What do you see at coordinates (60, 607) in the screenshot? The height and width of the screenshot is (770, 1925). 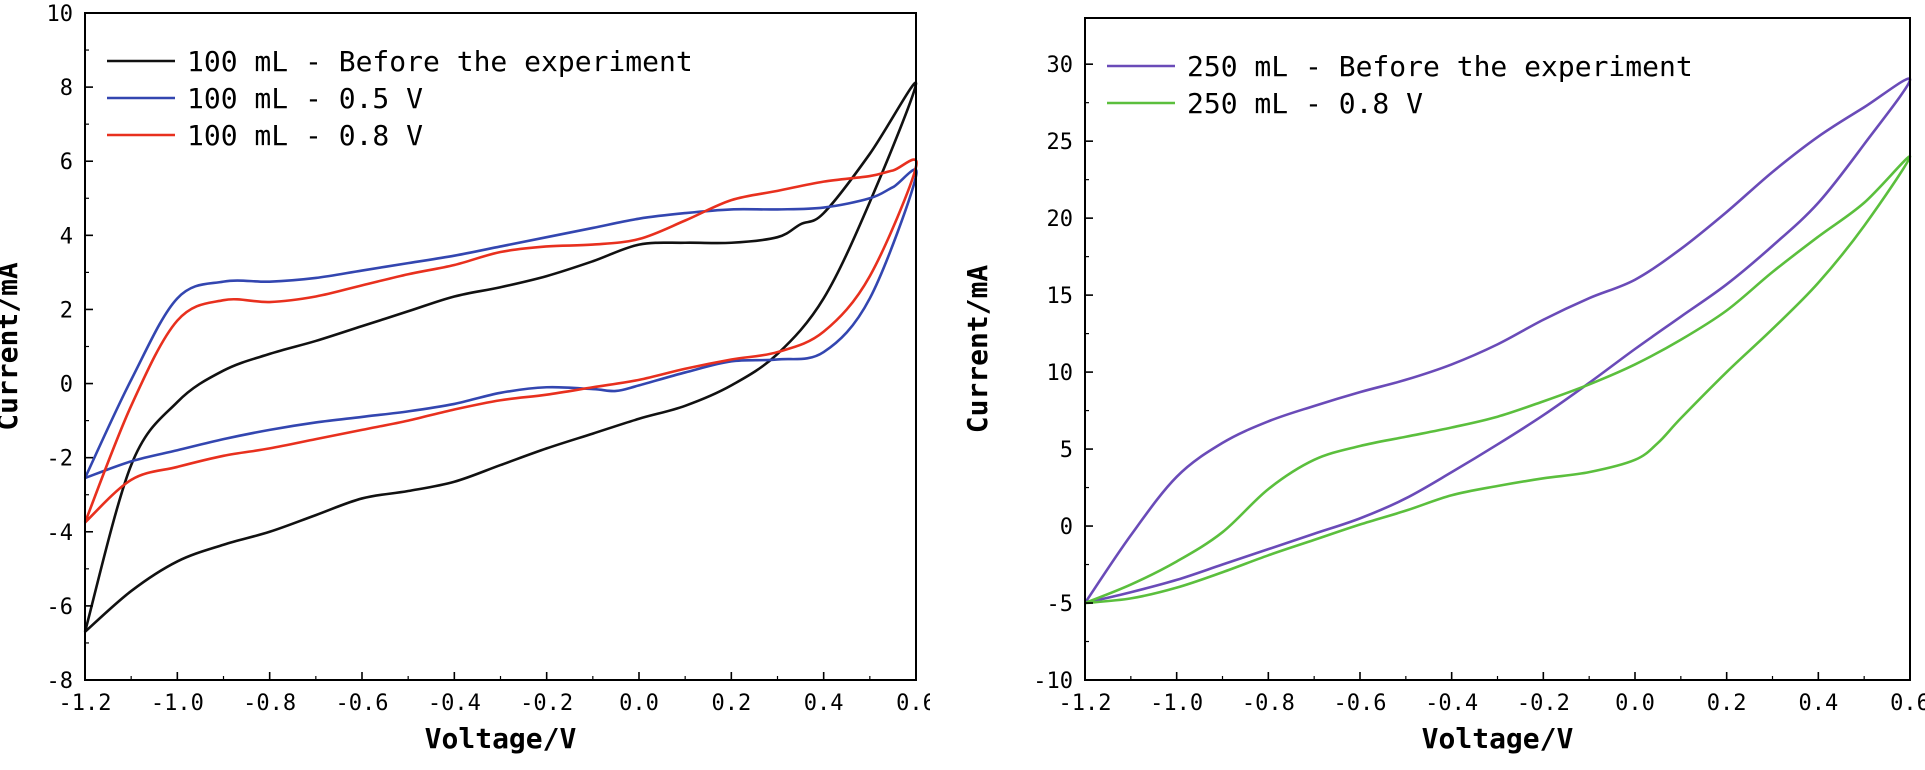 I see `y-tick-label: -6` at bounding box center [60, 607].